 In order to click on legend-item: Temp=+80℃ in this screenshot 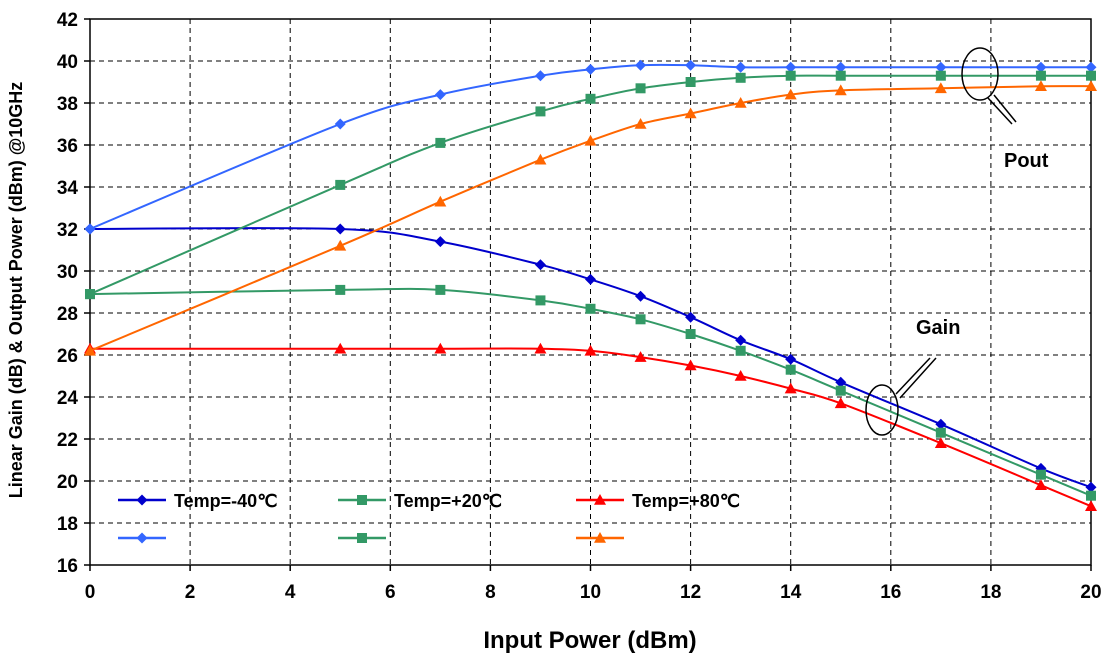, I will do `click(658, 501)`.